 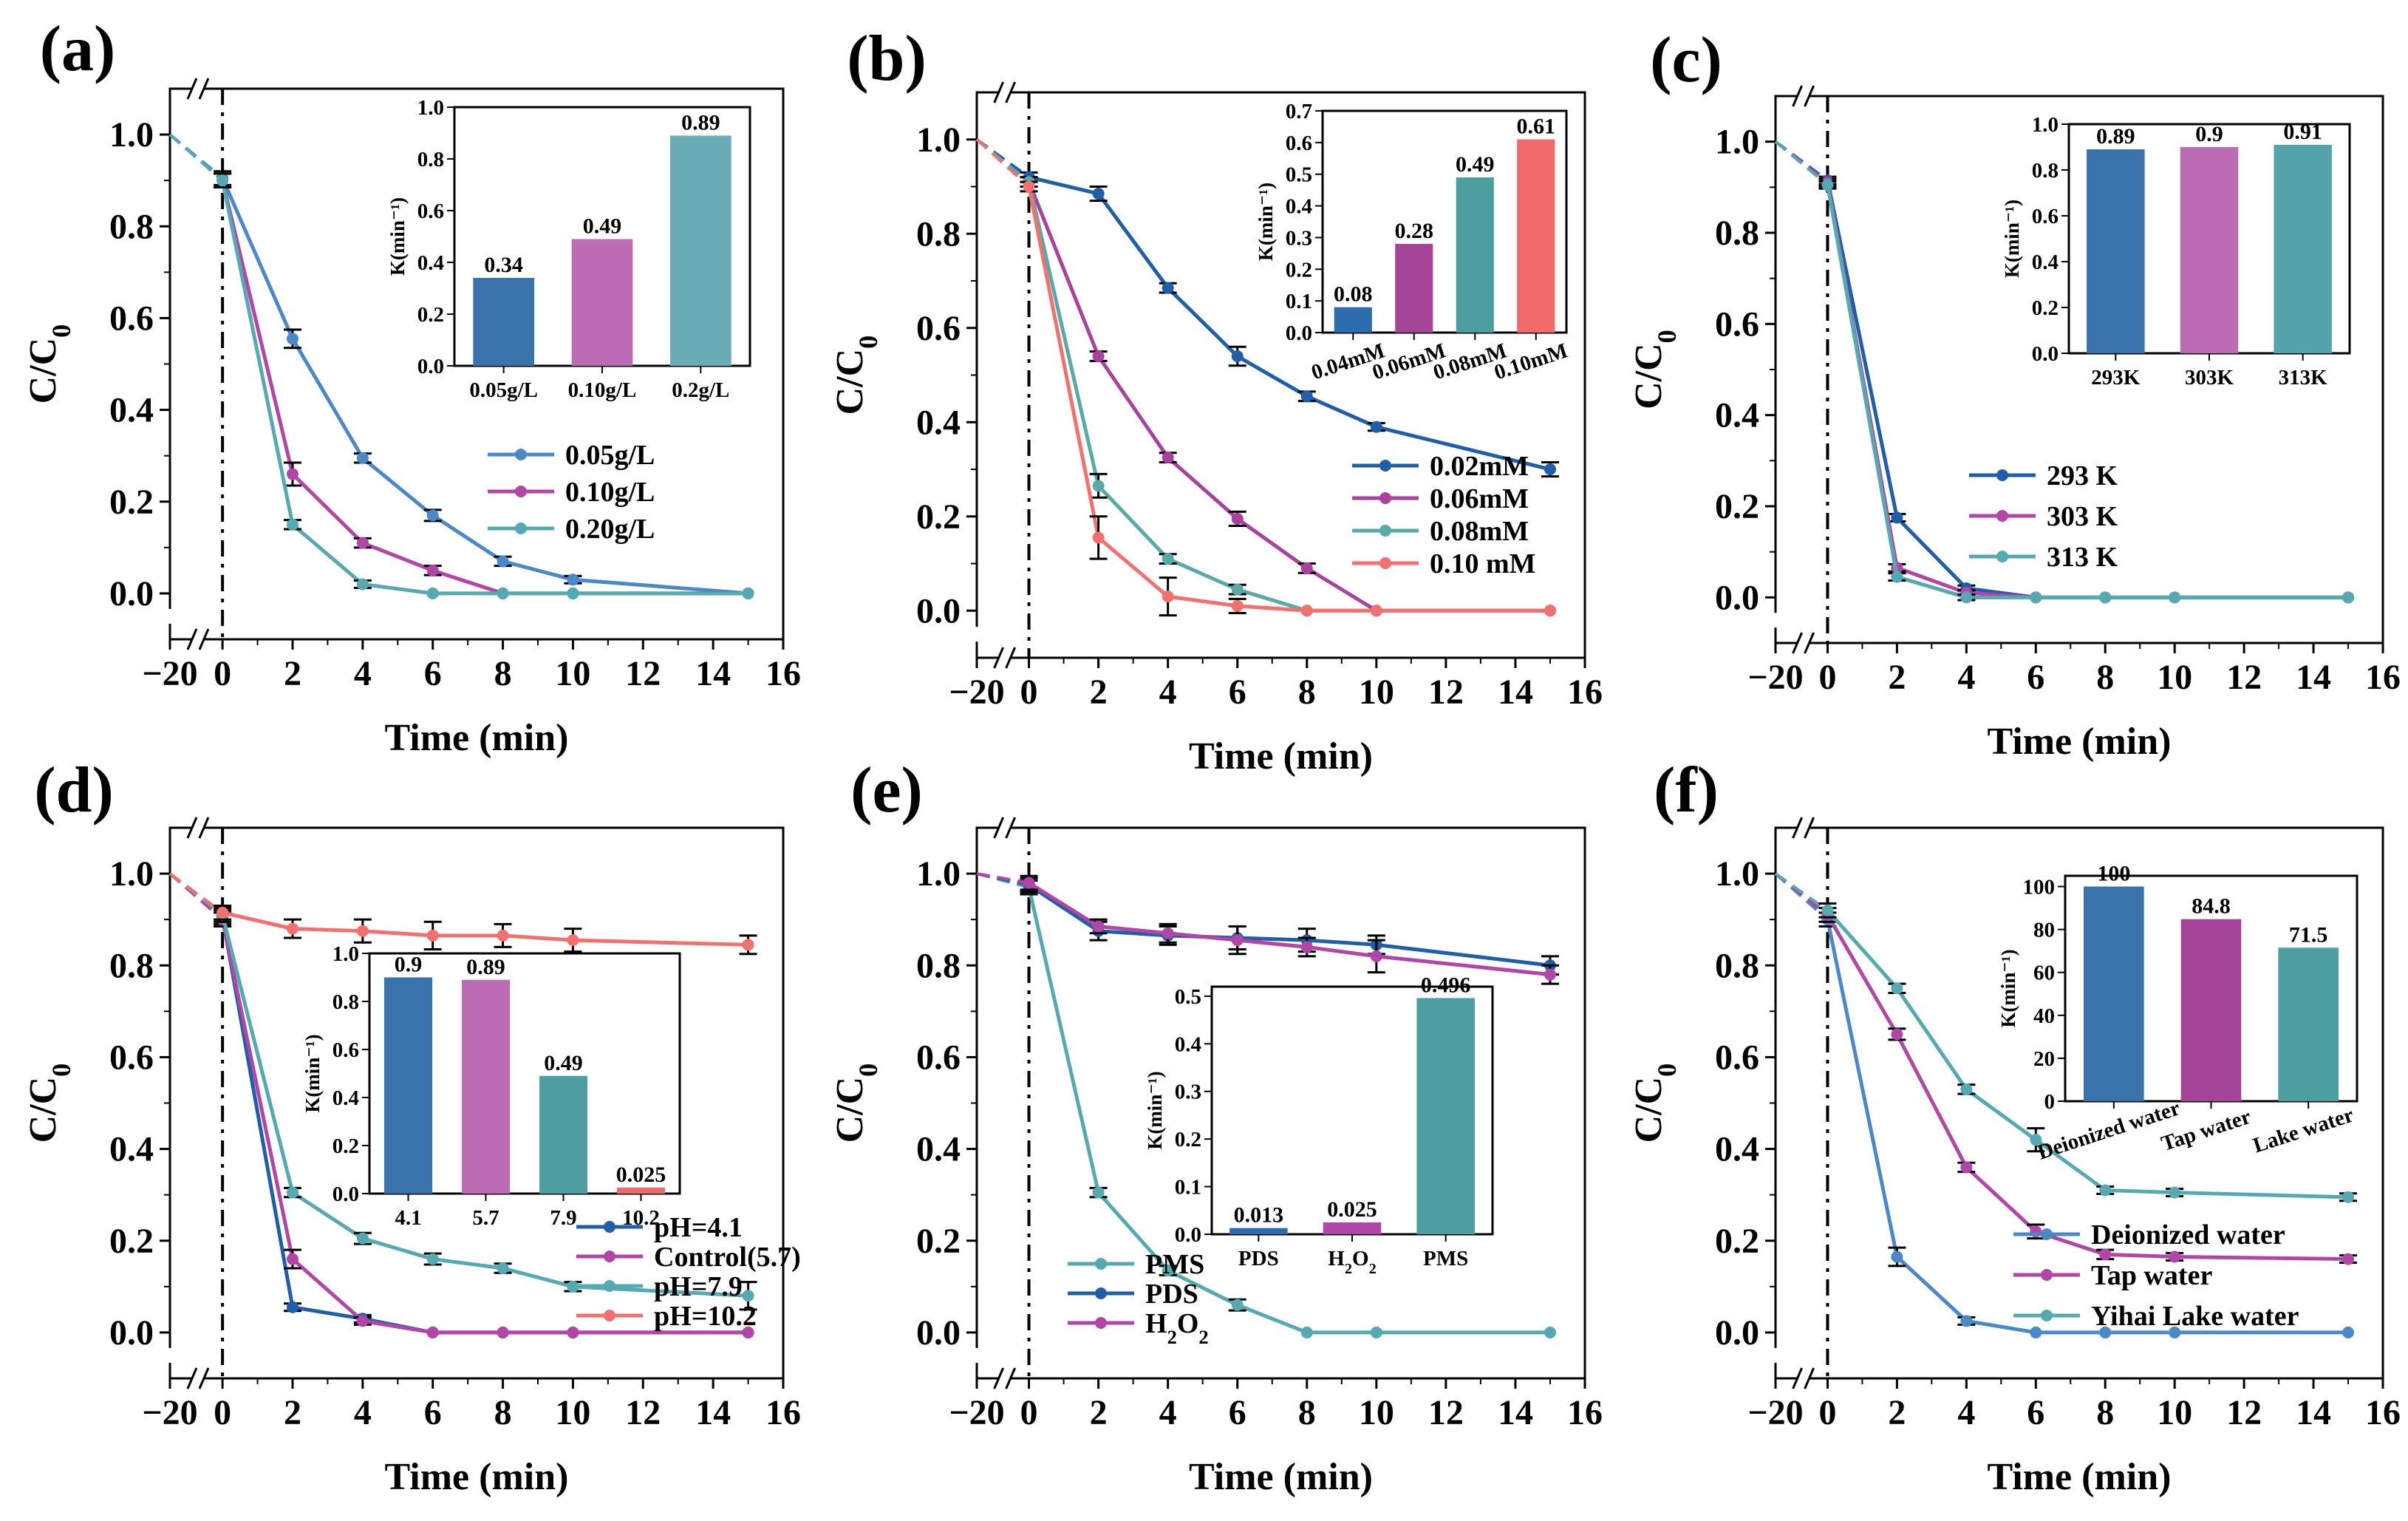 I want to click on legend-label: H2O2, so click(x=1177, y=1328).